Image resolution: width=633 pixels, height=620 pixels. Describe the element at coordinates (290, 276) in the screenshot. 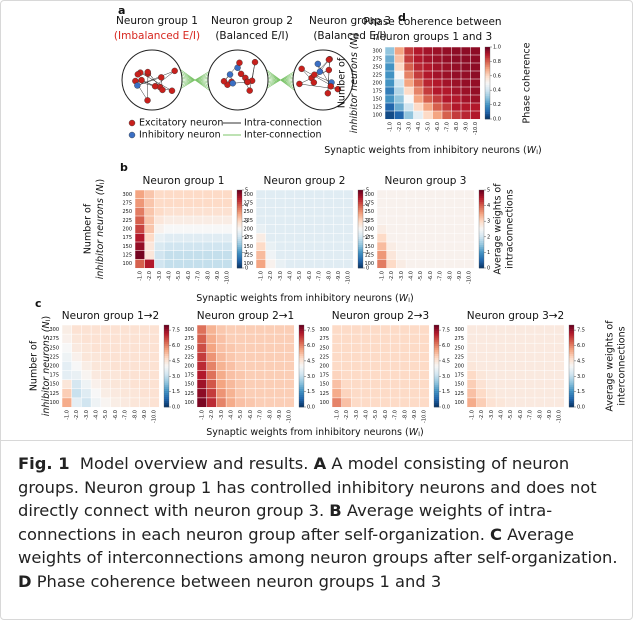

I see `x-tick-label: -4.0` at that location.